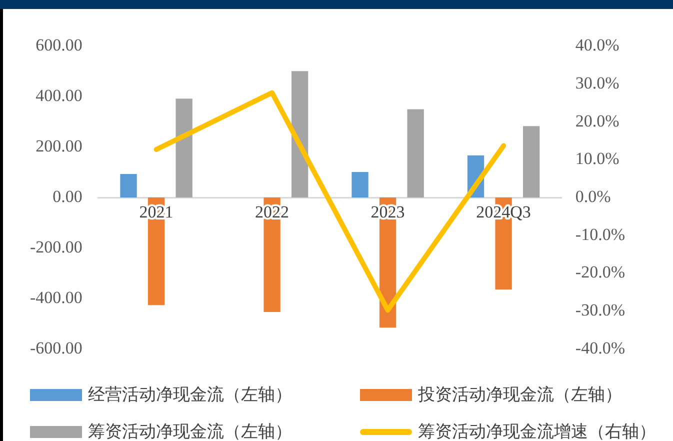 This screenshot has width=673, height=441. Describe the element at coordinates (56, 348) in the screenshot. I see `y-tick-label: -600.00` at that location.